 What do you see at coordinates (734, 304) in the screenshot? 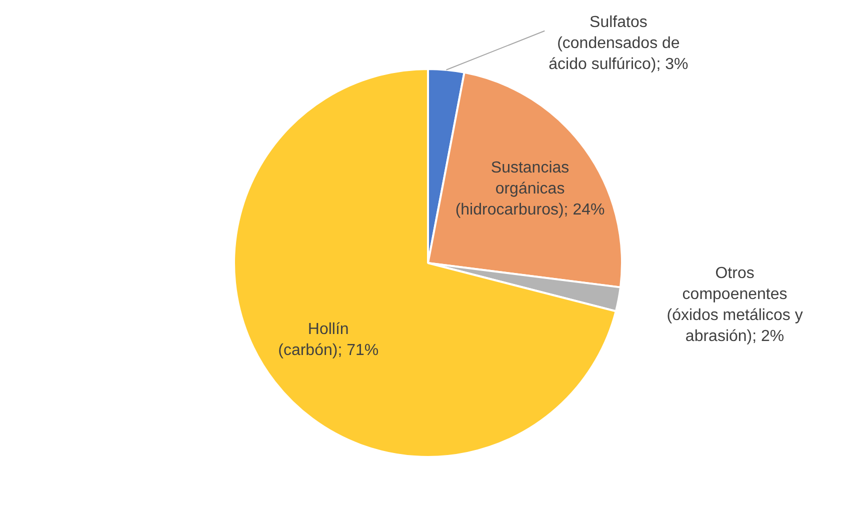
I see `slice-label: Otros compoenentes (óxidos metálicos y abrasión); 2%` at bounding box center [734, 304].